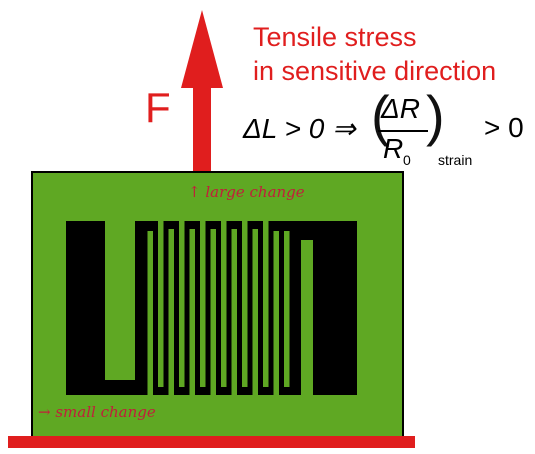  I want to click on gauge-fingers, so click(218, 308).